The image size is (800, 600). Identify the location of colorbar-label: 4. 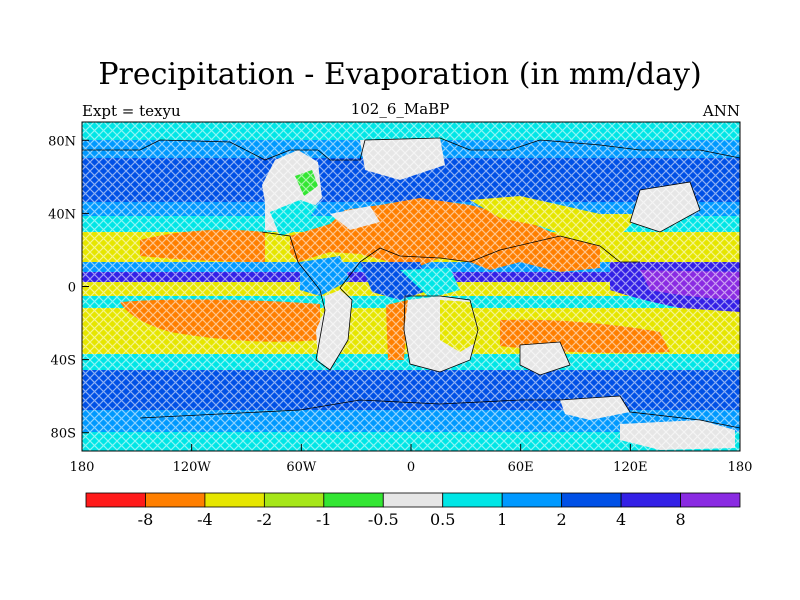
(621, 519).